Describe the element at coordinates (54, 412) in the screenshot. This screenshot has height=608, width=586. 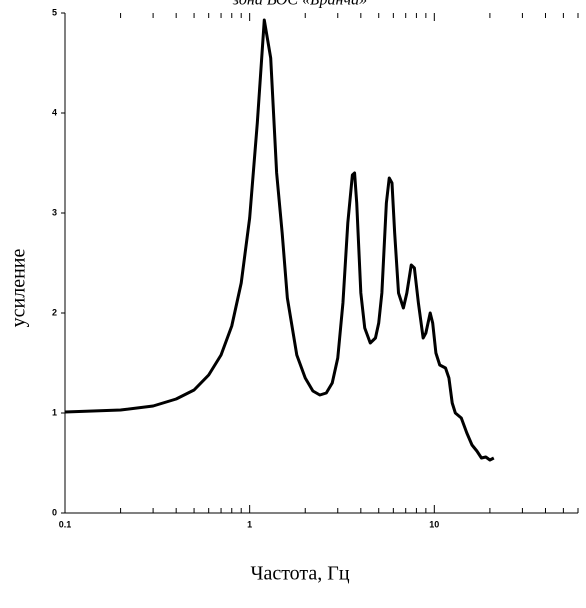
I see `y-tick-label: 1` at that location.